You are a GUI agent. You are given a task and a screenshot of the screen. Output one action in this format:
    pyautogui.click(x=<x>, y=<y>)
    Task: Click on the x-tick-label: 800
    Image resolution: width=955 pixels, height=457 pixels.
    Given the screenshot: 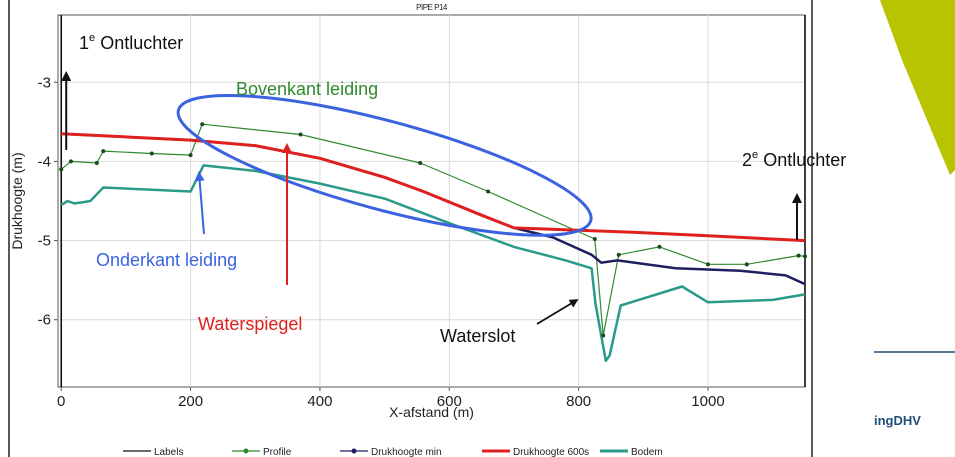 What is the action you would take?
    pyautogui.click(x=578, y=401)
    